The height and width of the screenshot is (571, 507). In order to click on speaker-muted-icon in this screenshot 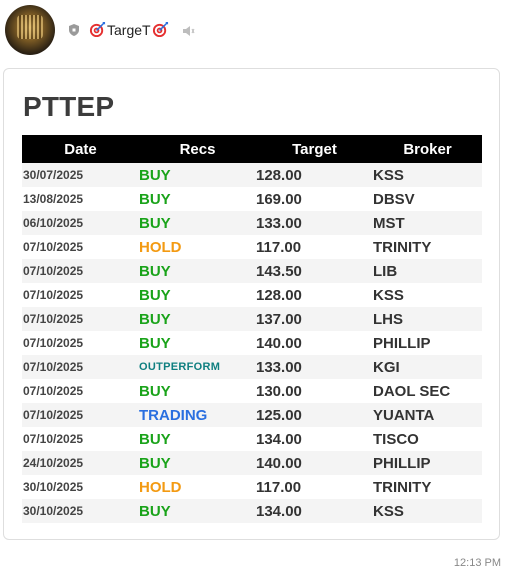, I will do `click(189, 31)`.